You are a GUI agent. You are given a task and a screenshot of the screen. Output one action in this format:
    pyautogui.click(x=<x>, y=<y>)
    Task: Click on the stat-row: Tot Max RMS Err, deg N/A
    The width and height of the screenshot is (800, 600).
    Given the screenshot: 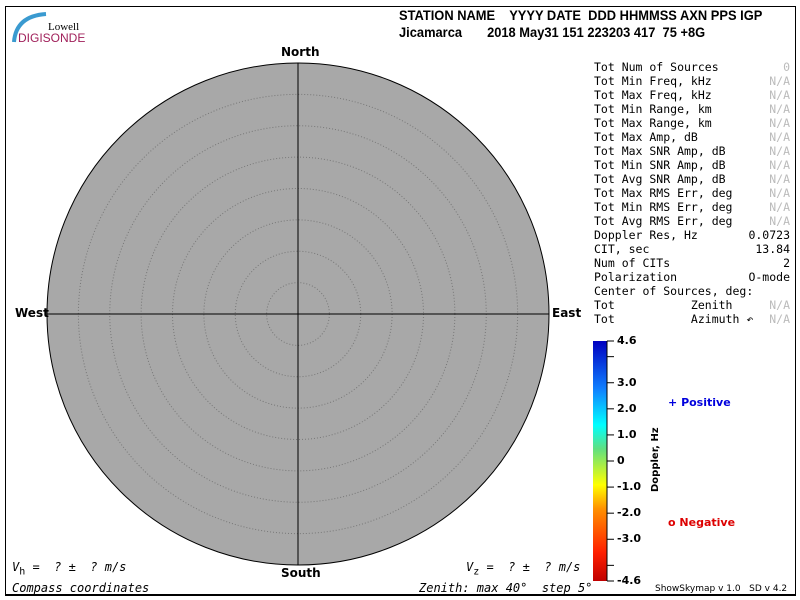 What is the action you would take?
    pyautogui.click(x=692, y=193)
    